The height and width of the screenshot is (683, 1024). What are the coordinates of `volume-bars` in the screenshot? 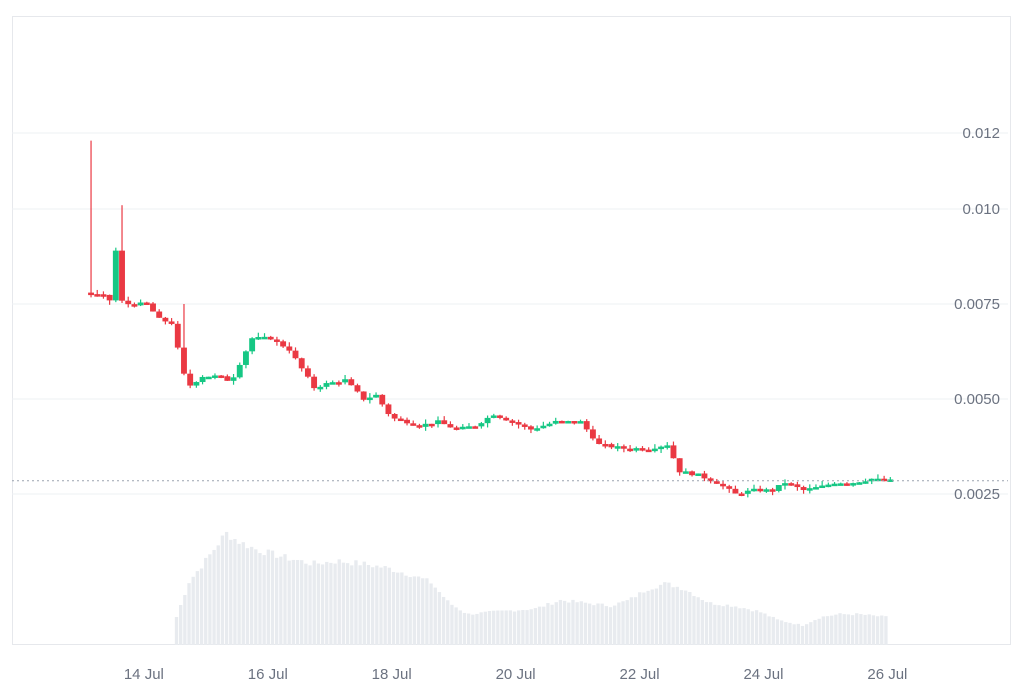 It's located at (531, 588).